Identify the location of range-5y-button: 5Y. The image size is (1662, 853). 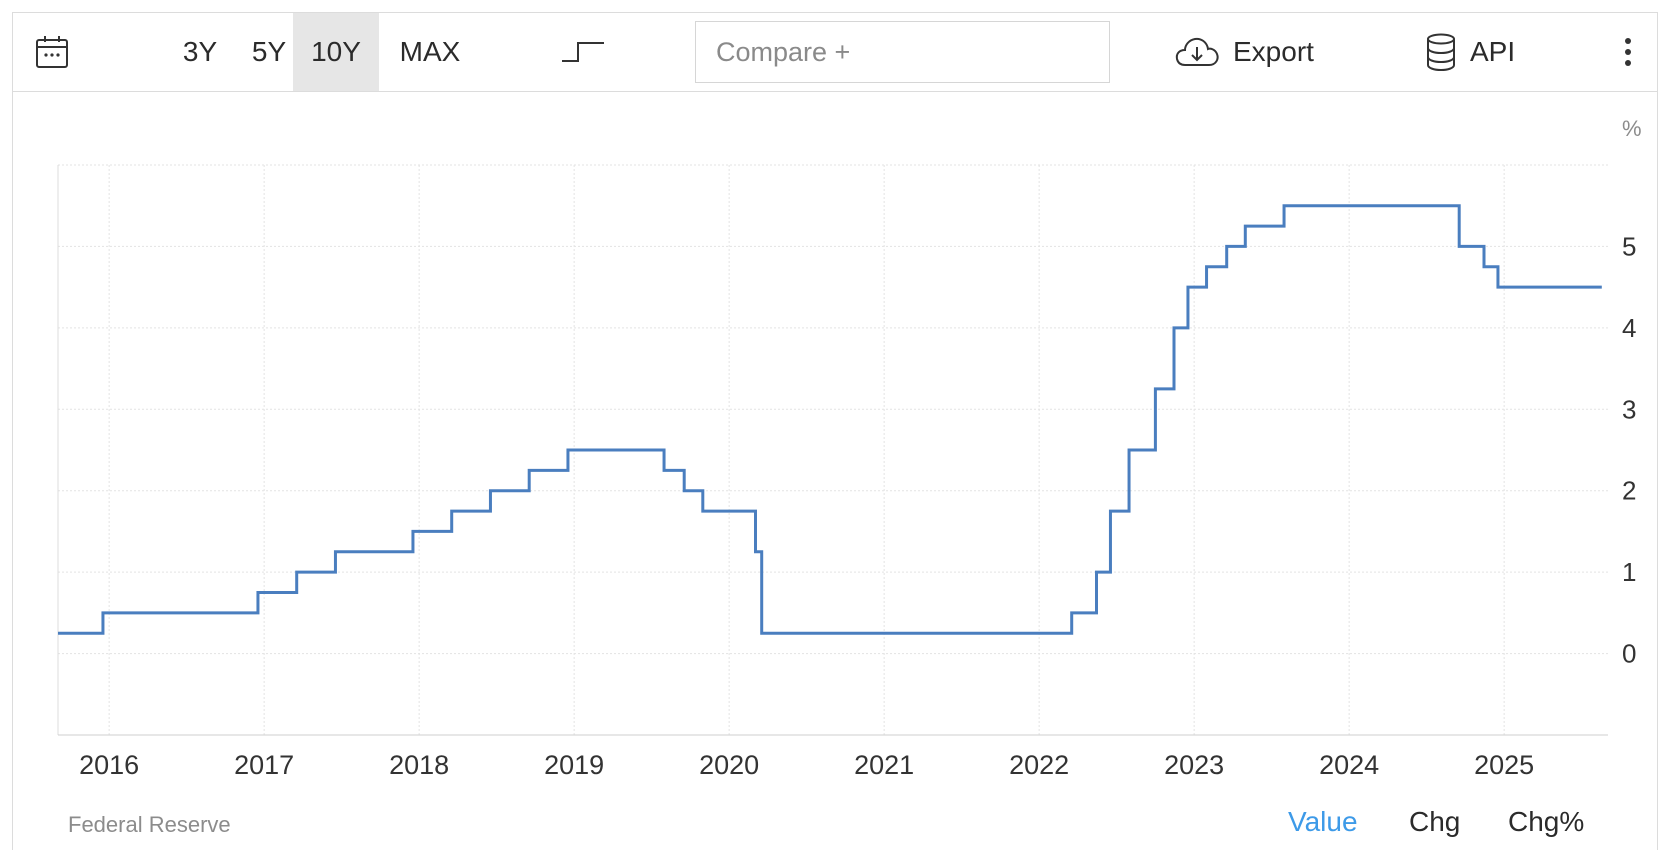
(269, 51).